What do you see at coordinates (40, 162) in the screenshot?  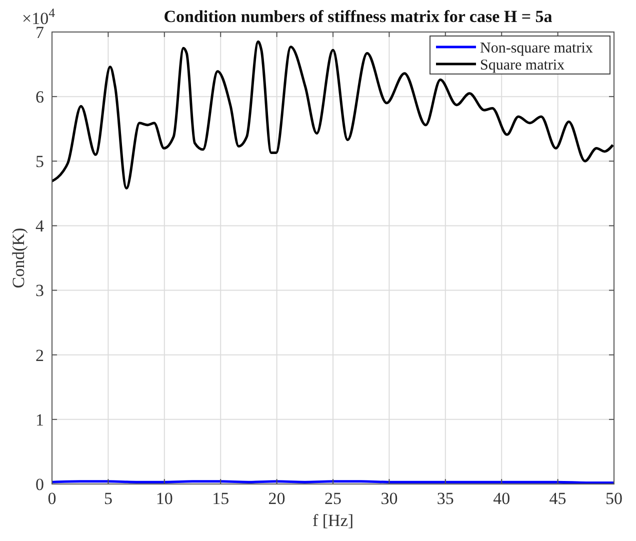 I see `y-tick-label: 5` at bounding box center [40, 162].